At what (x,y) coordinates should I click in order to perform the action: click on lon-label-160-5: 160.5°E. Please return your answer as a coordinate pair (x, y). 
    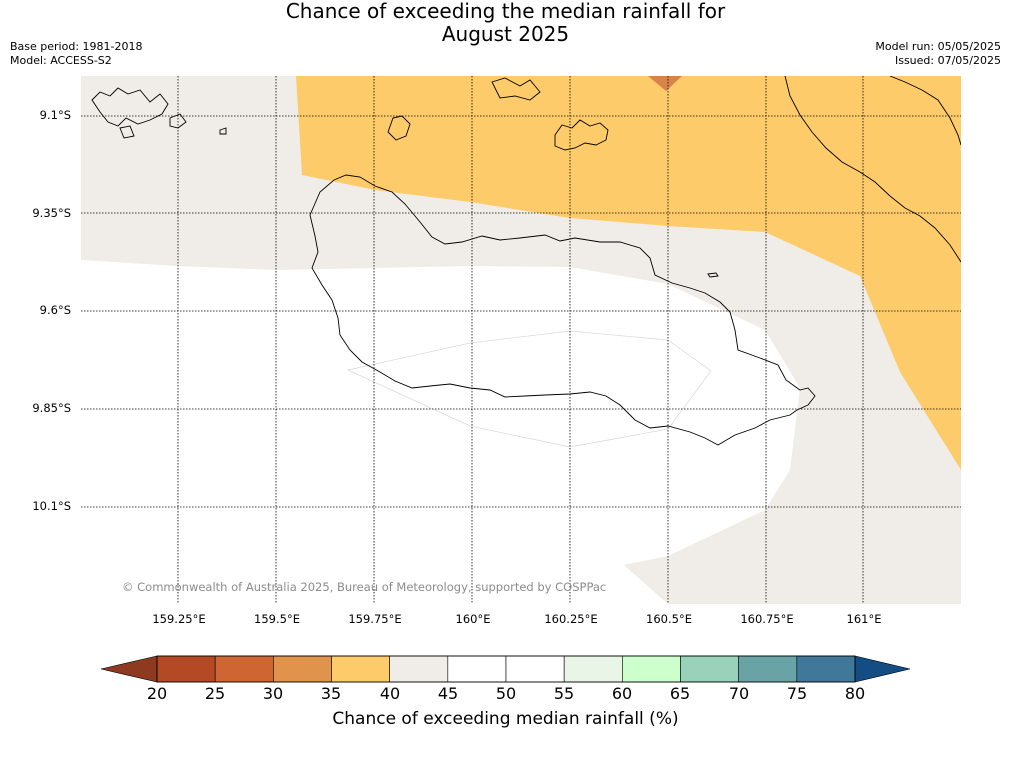
    Looking at the image, I should click on (669, 619).